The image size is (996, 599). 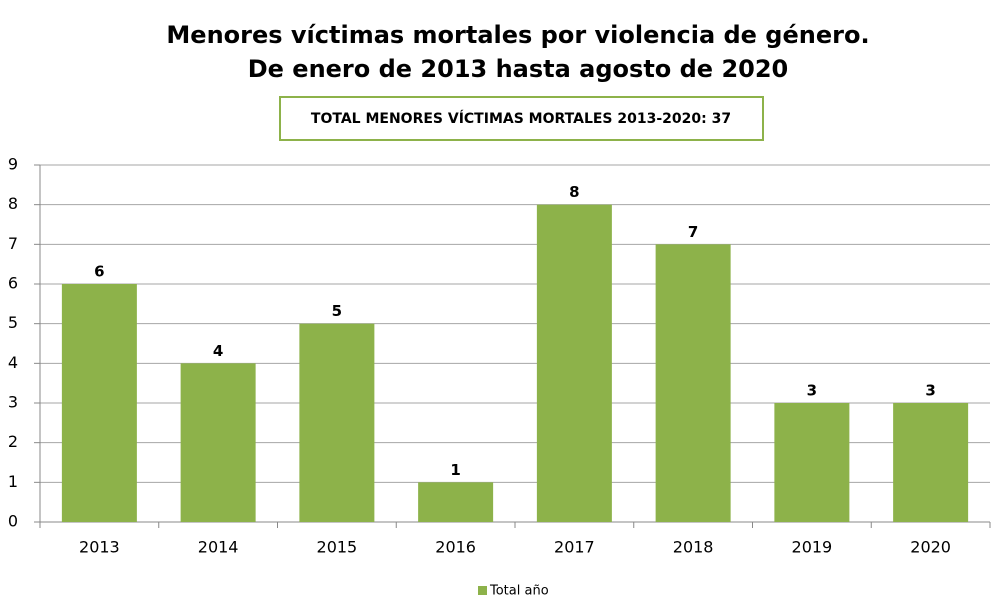 I want to click on x-tick-label: 2019, so click(x=812, y=547).